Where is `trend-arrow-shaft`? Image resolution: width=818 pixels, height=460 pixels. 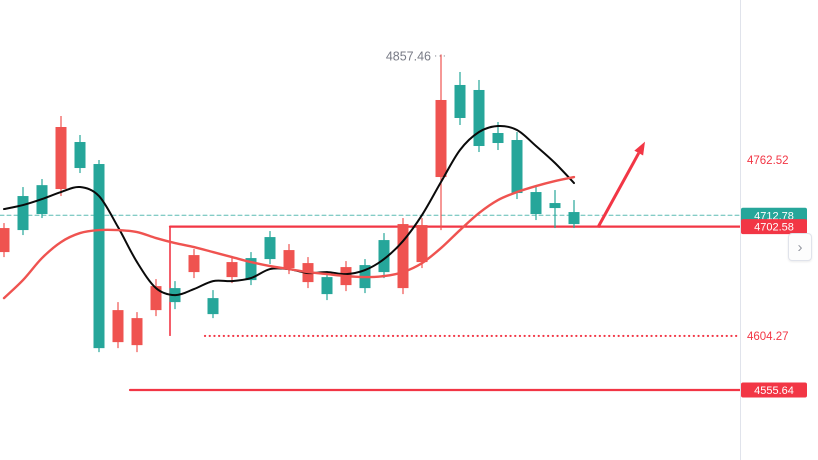 trend-arrow-shaft is located at coordinates (618, 190).